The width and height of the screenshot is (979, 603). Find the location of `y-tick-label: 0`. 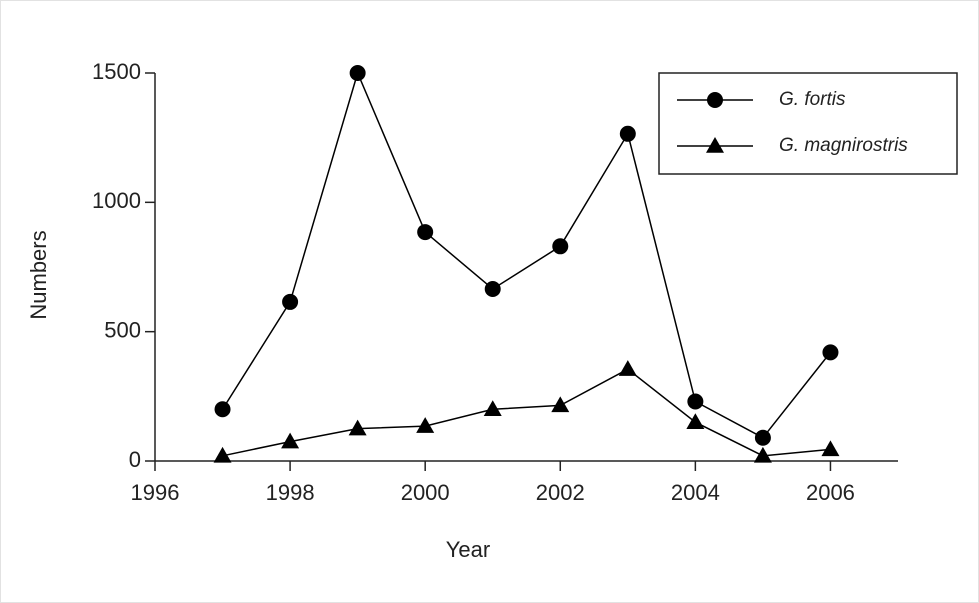

y-tick-label: 0 is located at coordinates (135, 459).